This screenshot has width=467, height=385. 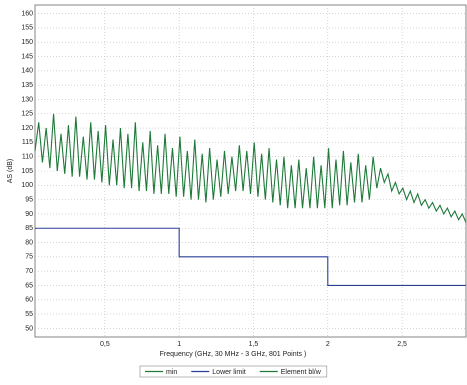 What do you see at coordinates (29, 242) in the screenshot?
I see `y-tick-label: 80` at bounding box center [29, 242].